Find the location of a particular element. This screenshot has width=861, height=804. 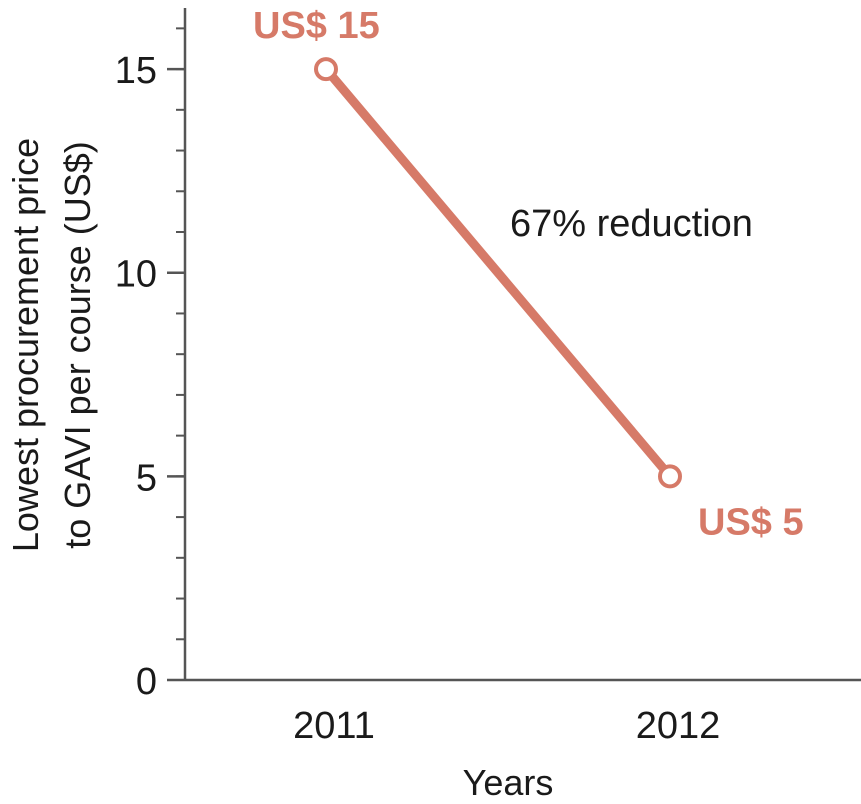

x-tick-label: 2011 is located at coordinates (334, 726).